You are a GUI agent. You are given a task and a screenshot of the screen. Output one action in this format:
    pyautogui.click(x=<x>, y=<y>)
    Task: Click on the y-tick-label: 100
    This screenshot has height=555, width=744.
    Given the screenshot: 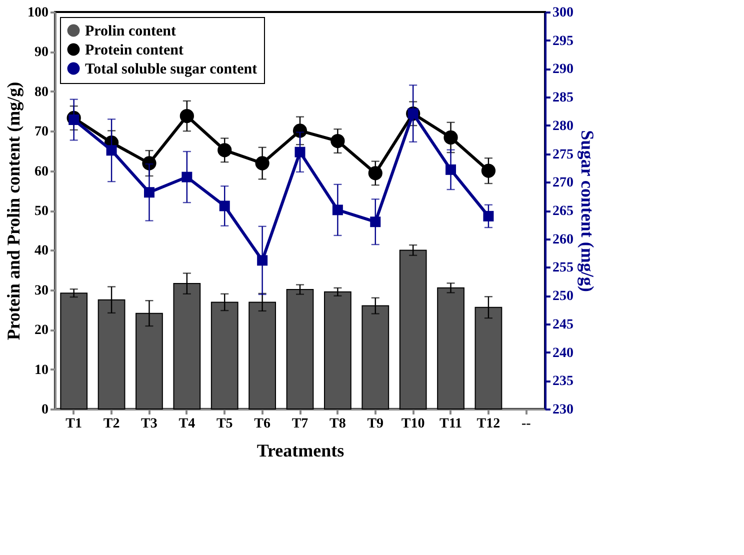 What is the action you would take?
    pyautogui.click(x=38, y=13)
    